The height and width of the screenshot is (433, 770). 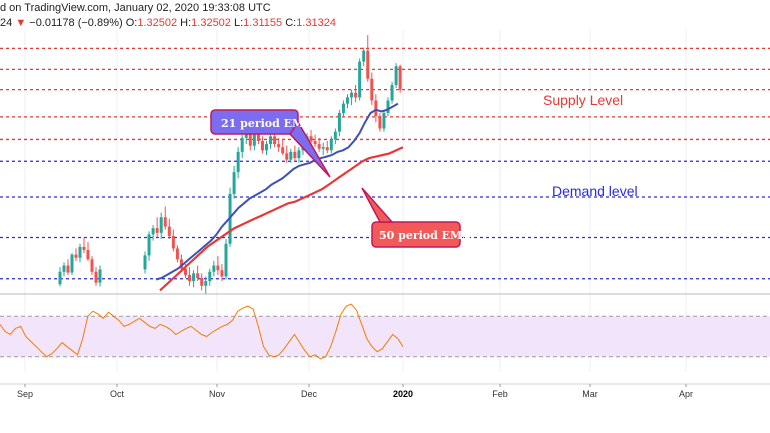 I want to click on ema50-callout-label: 50 period EMA, so click(x=425, y=235).